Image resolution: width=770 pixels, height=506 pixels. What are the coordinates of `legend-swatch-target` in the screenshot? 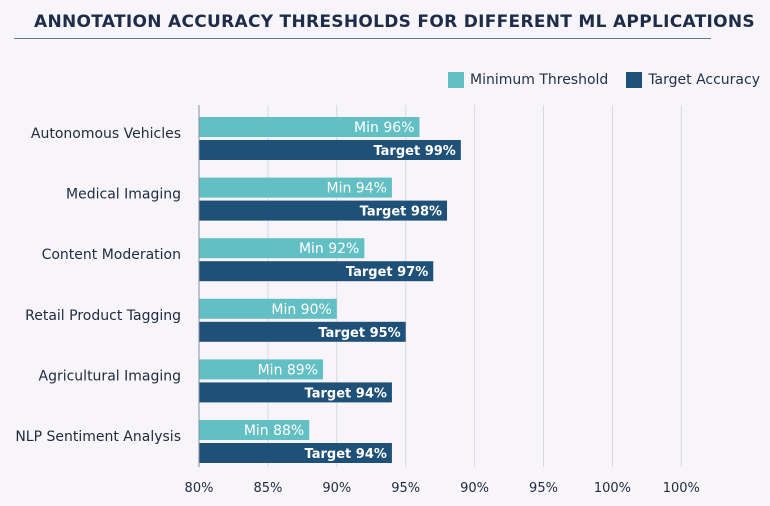 It's located at (634, 80).